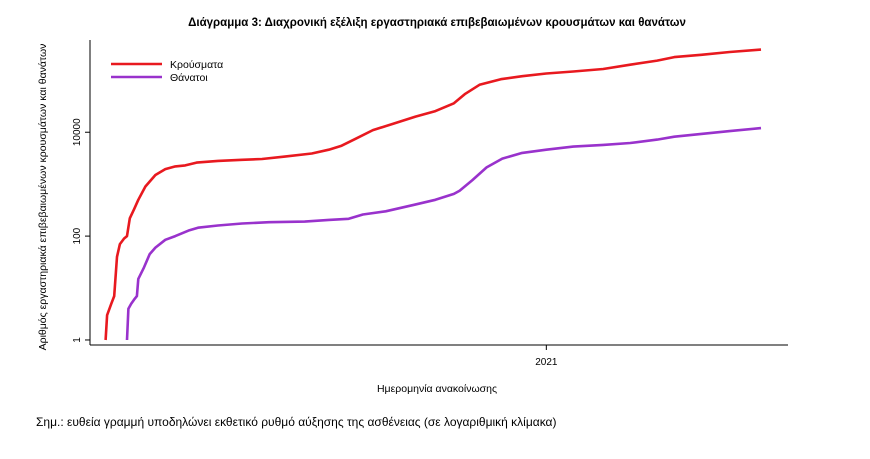 The image size is (870, 459). Describe the element at coordinates (189, 78) in the screenshot. I see `legend-label-deaths: Θάνατοι` at that location.